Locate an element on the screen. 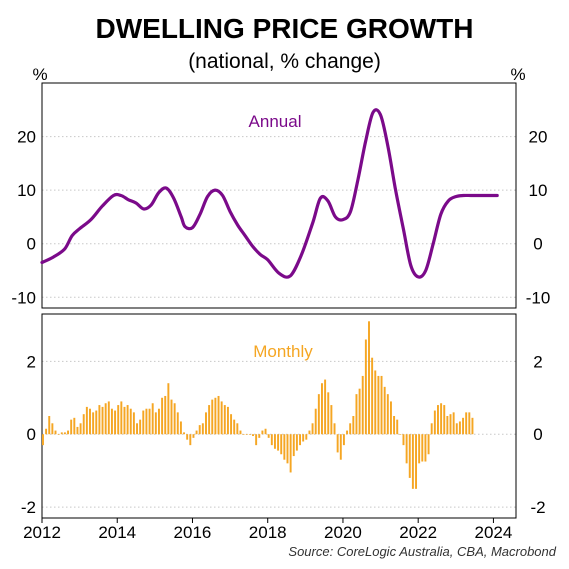 This screenshot has width=569, height=569. y-tick-label-right: 10 is located at coordinates (538, 190).